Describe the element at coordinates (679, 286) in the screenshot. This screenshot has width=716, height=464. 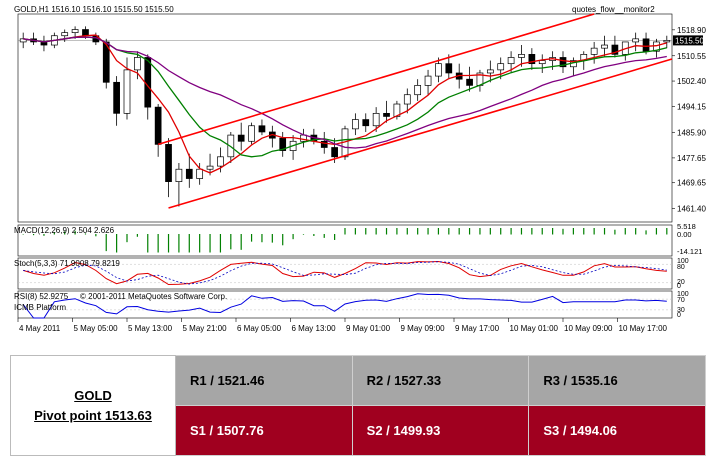
I see `stoch-tick-label: 0` at that location.